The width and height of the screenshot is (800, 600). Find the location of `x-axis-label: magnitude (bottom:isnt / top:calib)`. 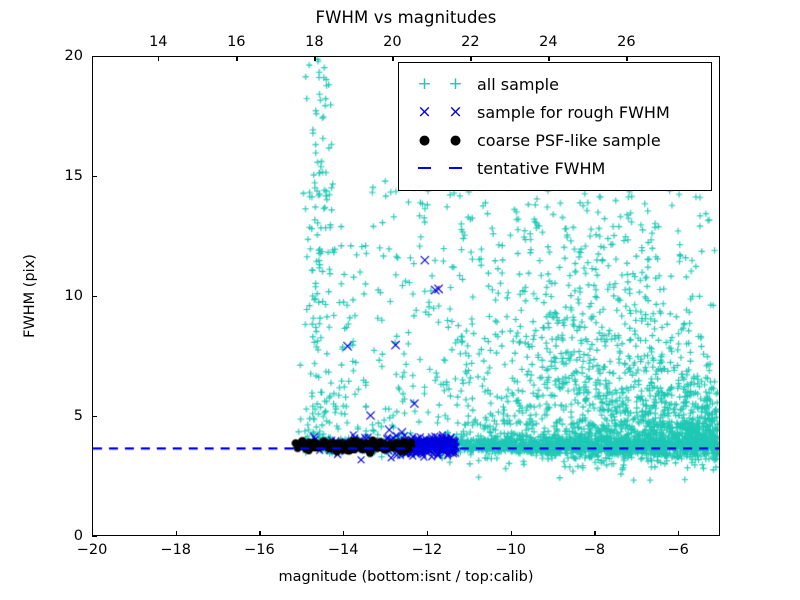

x-axis-label: magnitude (bottom:isnt / top:calib) is located at coordinates (406, 577).